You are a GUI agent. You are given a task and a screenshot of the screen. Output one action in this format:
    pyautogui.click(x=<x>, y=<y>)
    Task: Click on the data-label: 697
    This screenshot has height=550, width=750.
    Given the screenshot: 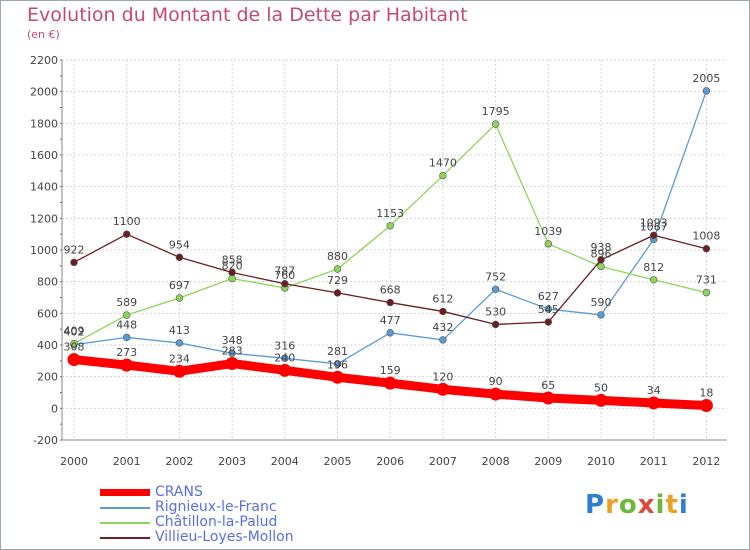 What is the action you would take?
    pyautogui.click(x=179, y=285)
    